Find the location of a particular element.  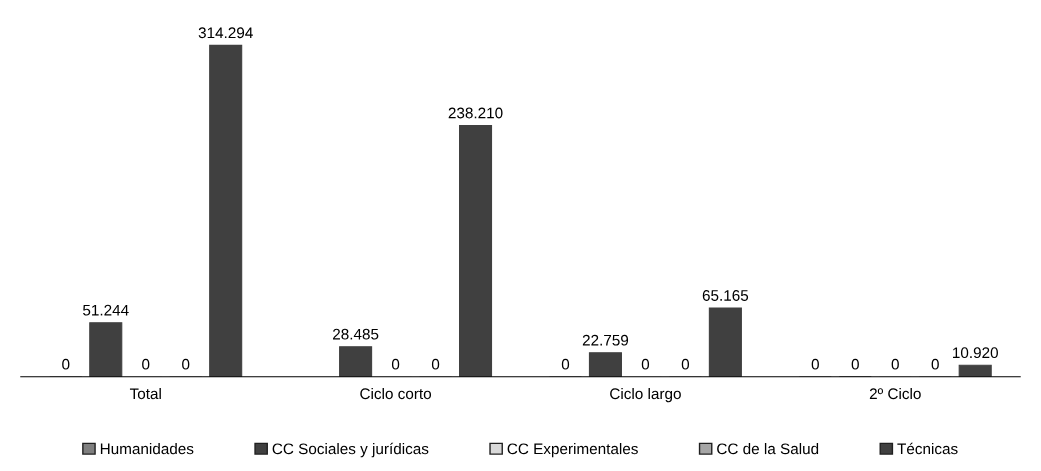

data-label: 65.165 is located at coordinates (725, 295).